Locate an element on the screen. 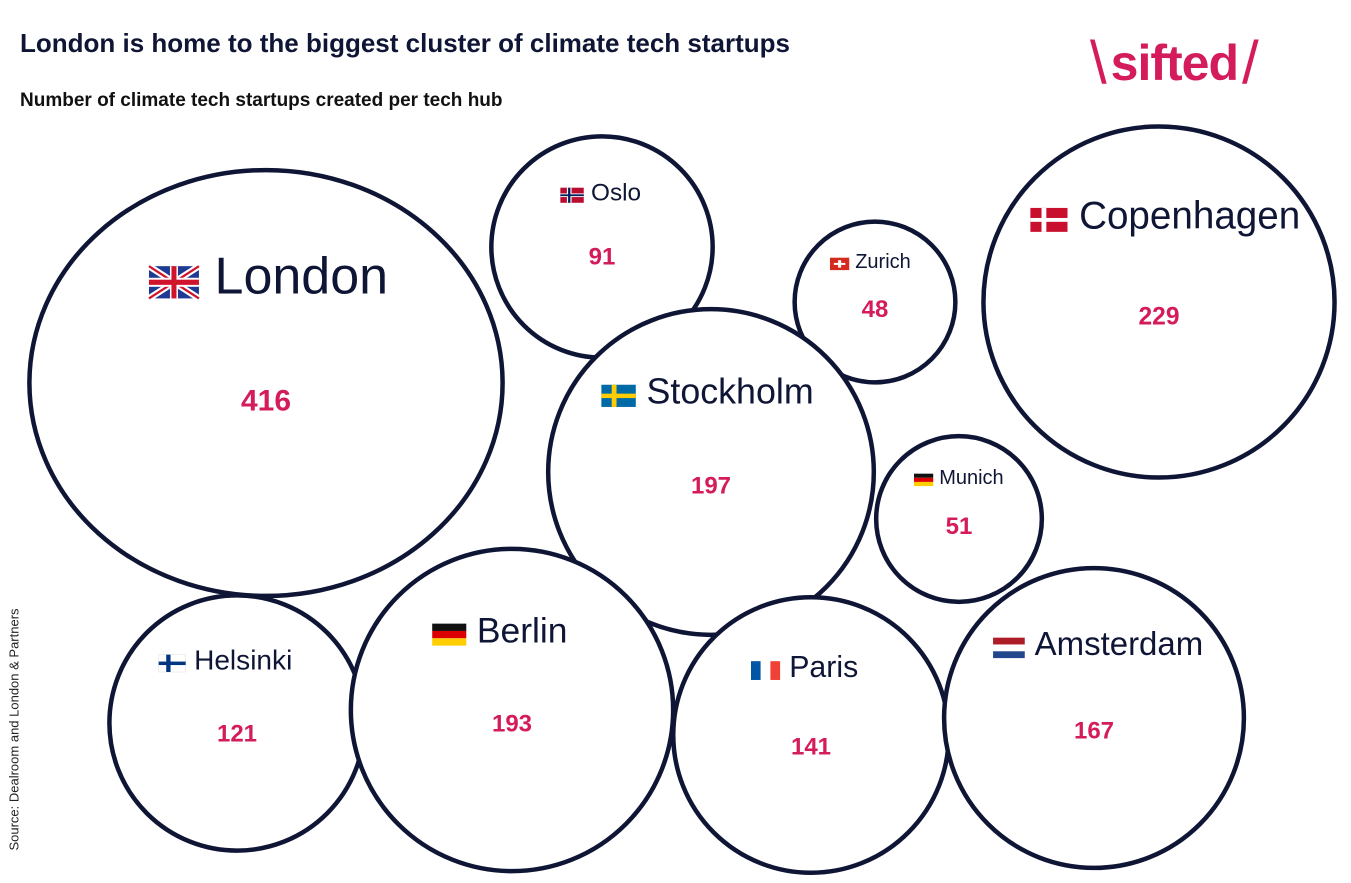 The height and width of the screenshot is (883, 1351). bubble-label: Copenhagen is located at coordinates (1189, 215).